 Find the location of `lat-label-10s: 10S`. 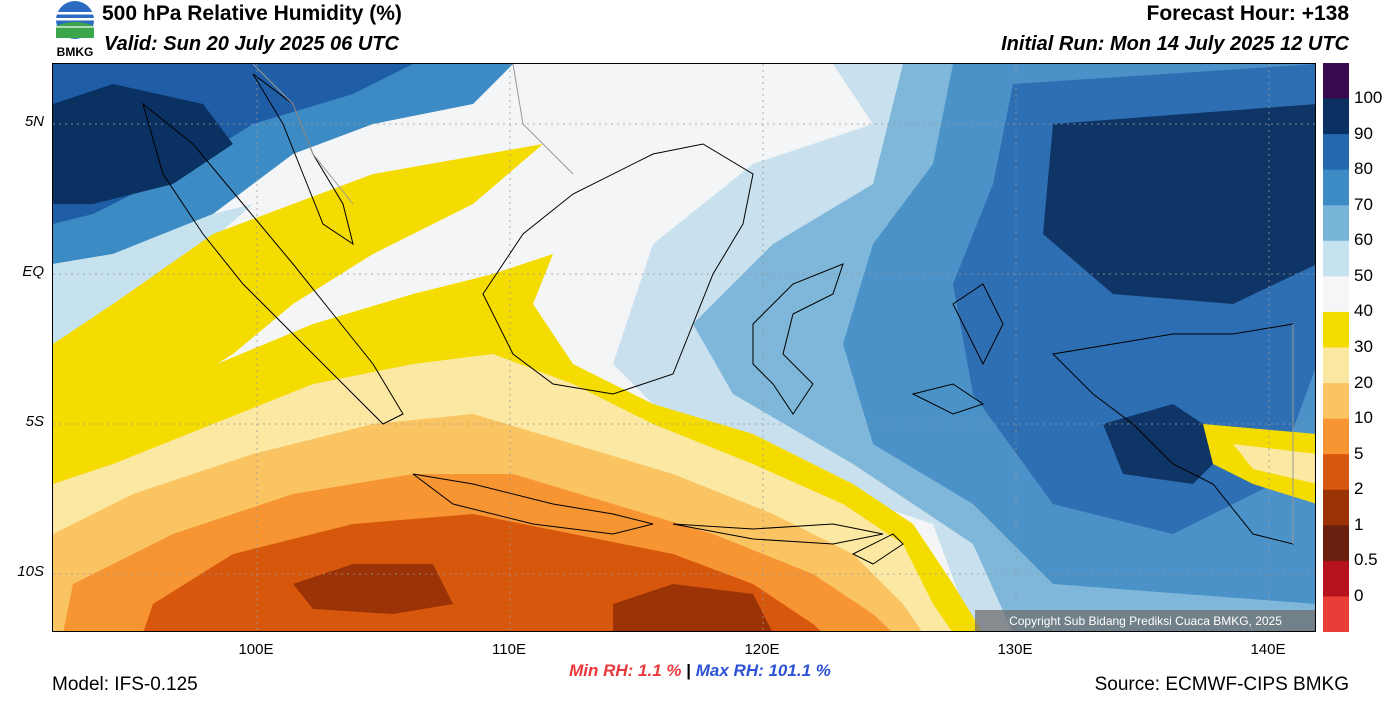

lat-label-10s: 10S is located at coordinates (30, 571).